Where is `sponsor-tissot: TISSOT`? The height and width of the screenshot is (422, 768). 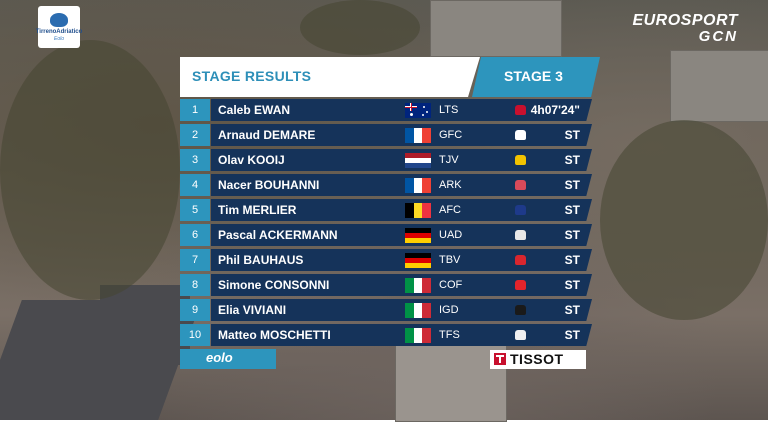 sponsor-tissot: TISSOT is located at coordinates (538, 359).